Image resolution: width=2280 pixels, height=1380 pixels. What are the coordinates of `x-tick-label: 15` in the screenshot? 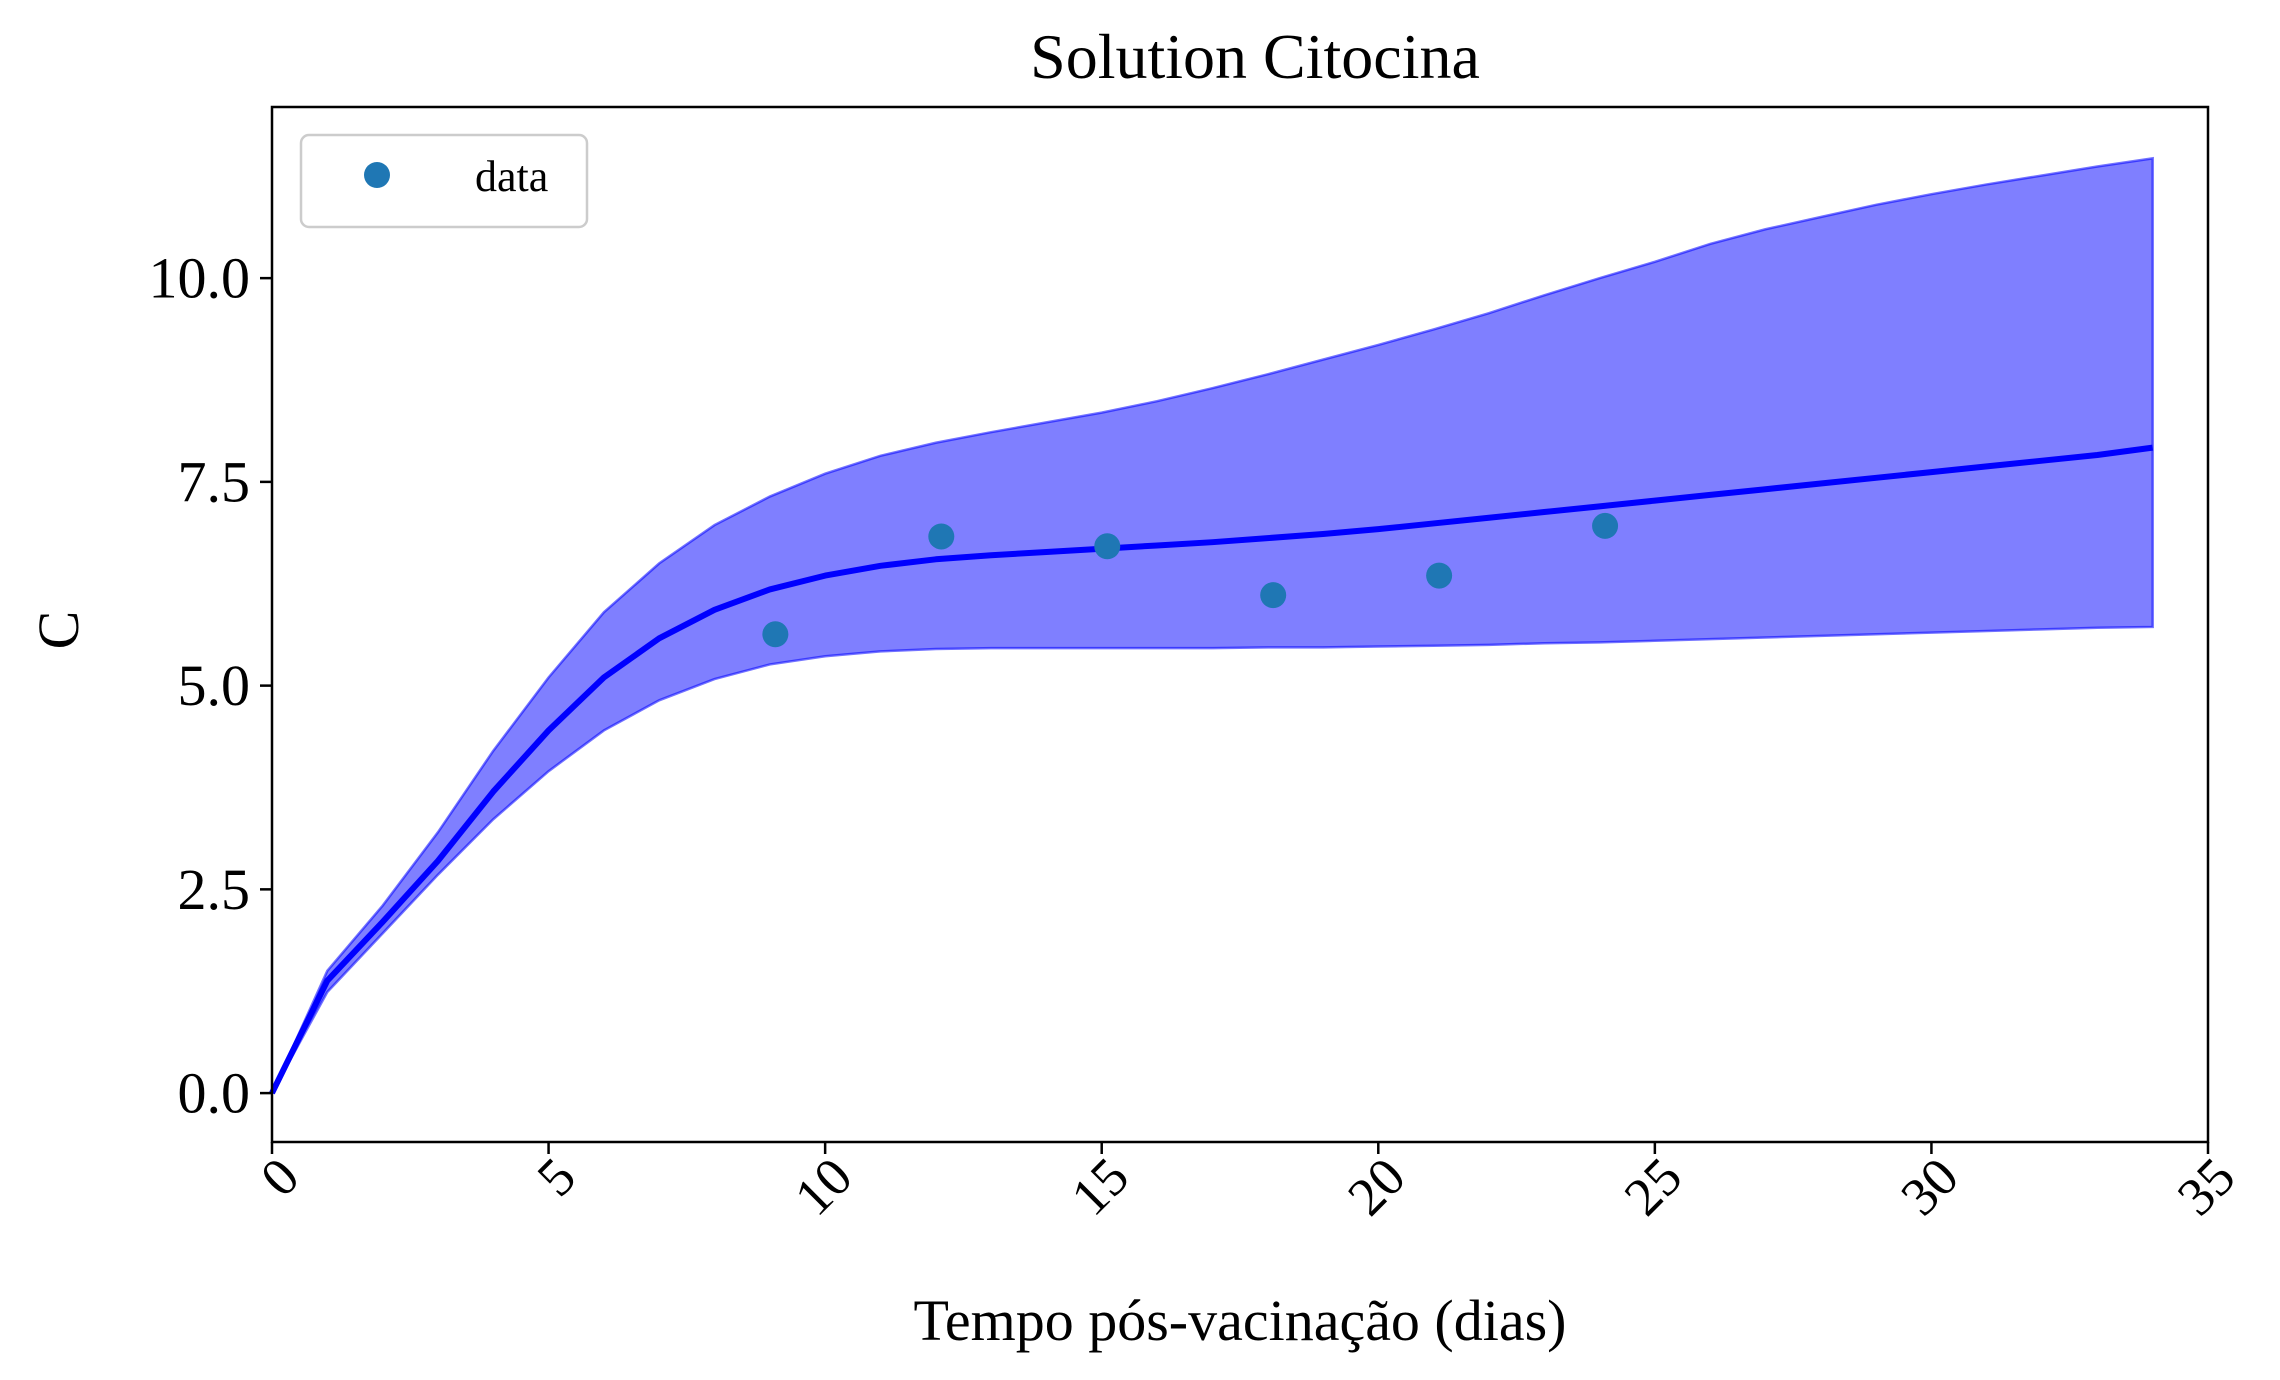 It's located at (1100, 1186).